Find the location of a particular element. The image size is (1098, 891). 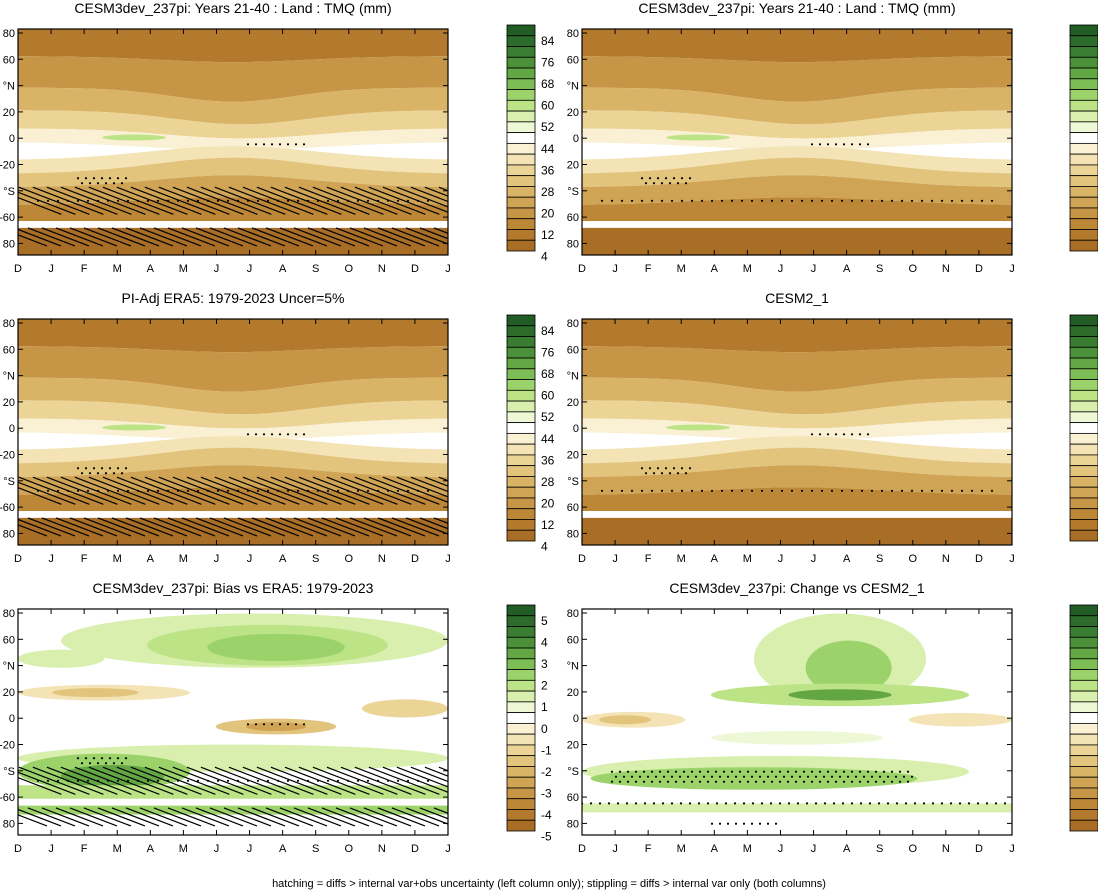

colorbar-label: 28 is located at coordinates (548, 192).